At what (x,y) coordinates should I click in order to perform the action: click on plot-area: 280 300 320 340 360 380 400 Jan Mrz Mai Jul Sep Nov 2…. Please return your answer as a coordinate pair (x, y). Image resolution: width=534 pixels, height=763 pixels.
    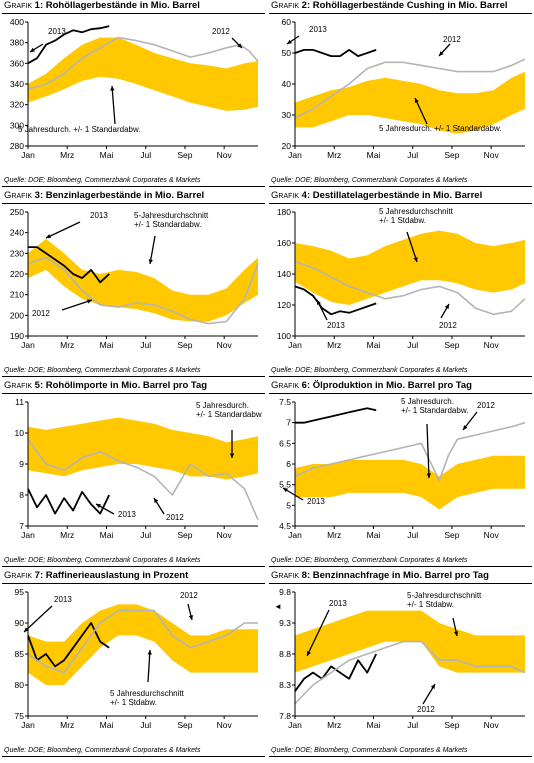
    Looking at the image, I should click on (134, 88).